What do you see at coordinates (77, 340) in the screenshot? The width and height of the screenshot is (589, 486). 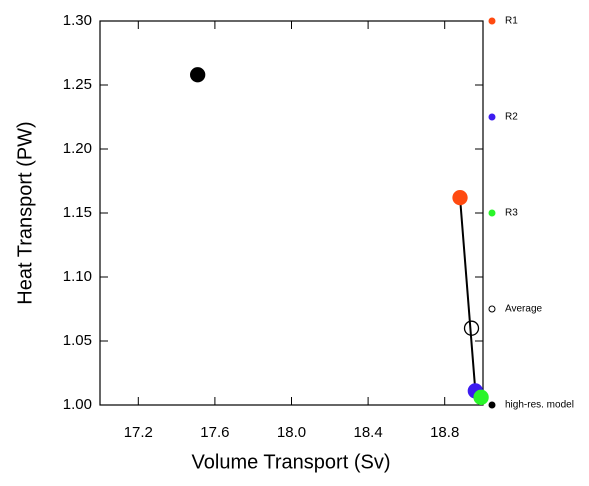 I see `y-tick-label: 1.05` at bounding box center [77, 340].